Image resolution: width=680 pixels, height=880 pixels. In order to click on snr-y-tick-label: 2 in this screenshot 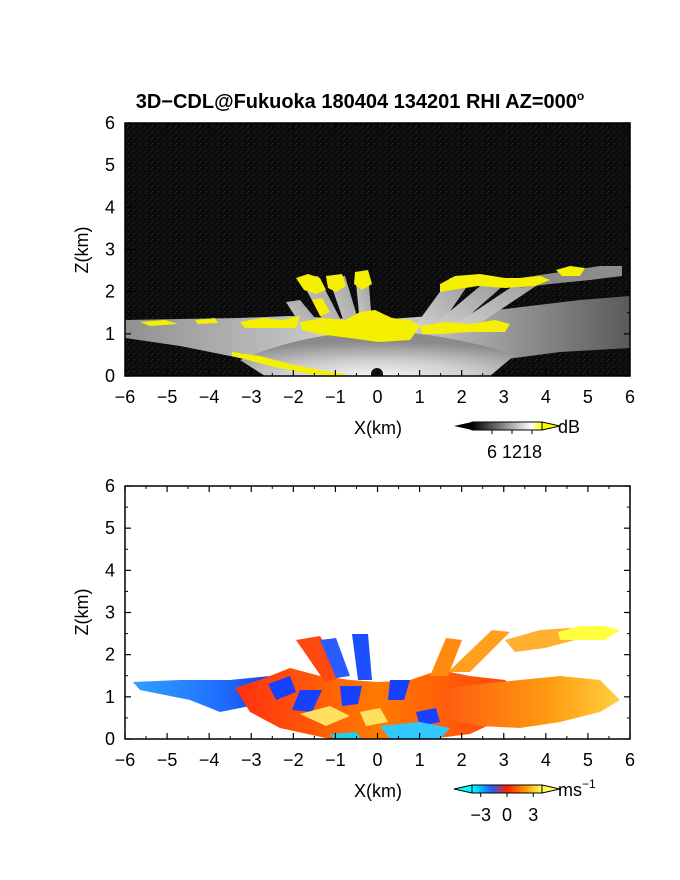, I will do `click(110, 292)`.